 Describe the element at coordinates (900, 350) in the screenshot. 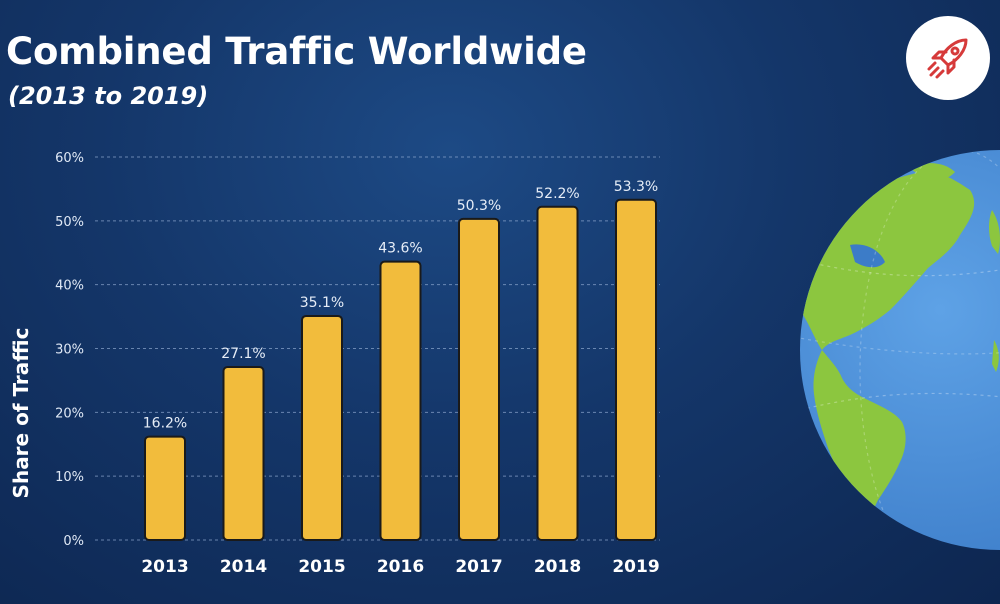

I see `globe-icon` at that location.